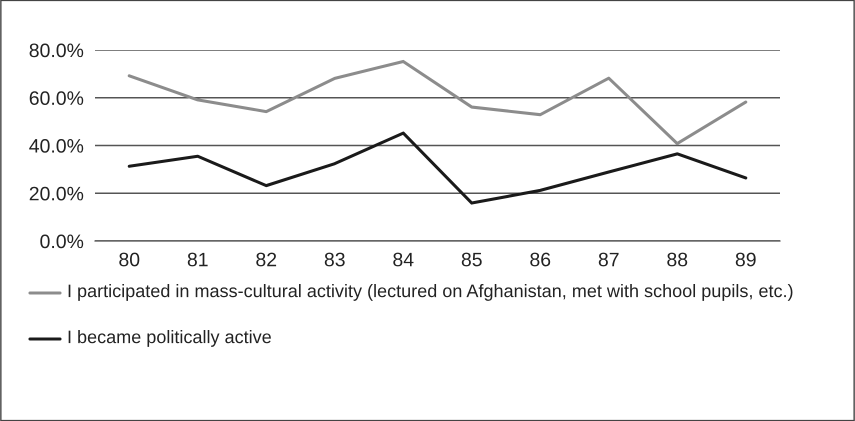 This screenshot has height=421, width=855. What do you see at coordinates (129, 259) in the screenshot?
I see `x-tick-label: 80` at bounding box center [129, 259].